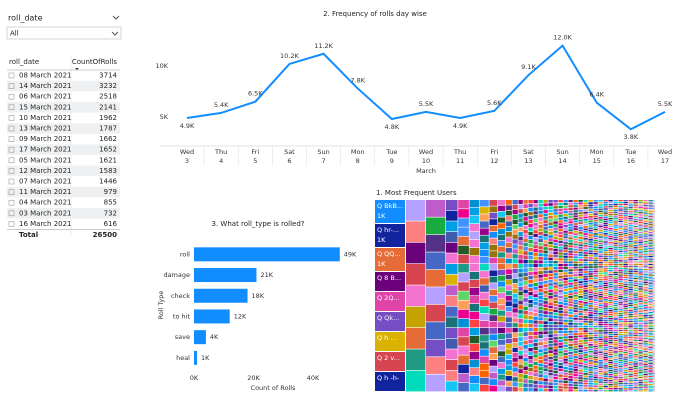 Image resolution: width=680 pixels, height=404 pixels. Describe the element at coordinates (64, 33) in the screenshot. I see `slicer-dropdown` at that location.